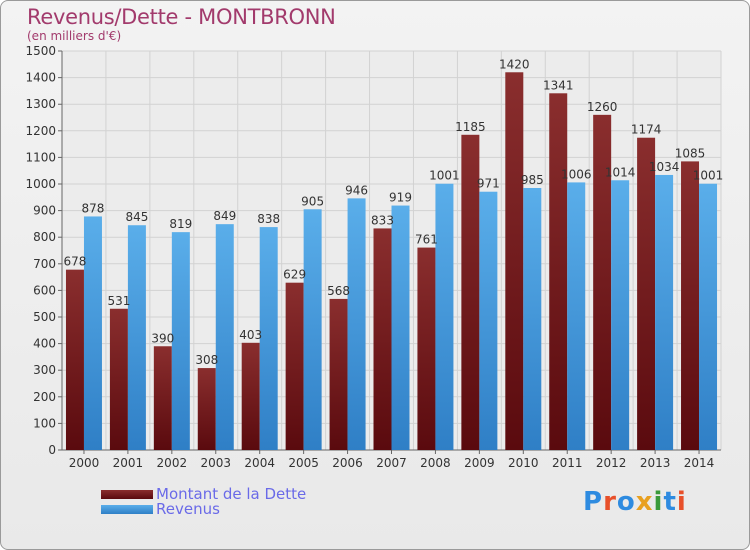 Image resolution: width=750 pixels, height=550 pixels. Describe the element at coordinates (136, 217) in the screenshot. I see `data-label-revenus: 845` at that location.